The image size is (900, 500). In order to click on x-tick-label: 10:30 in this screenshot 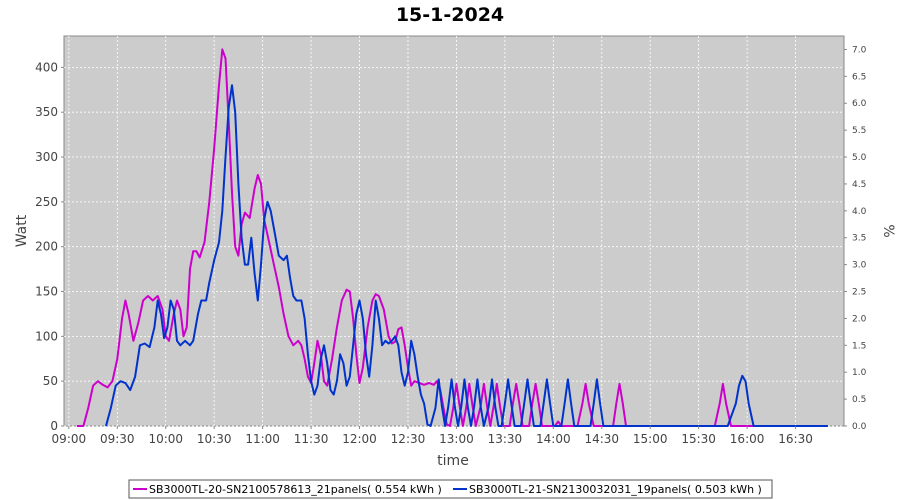, I will do `click(214, 439)`.